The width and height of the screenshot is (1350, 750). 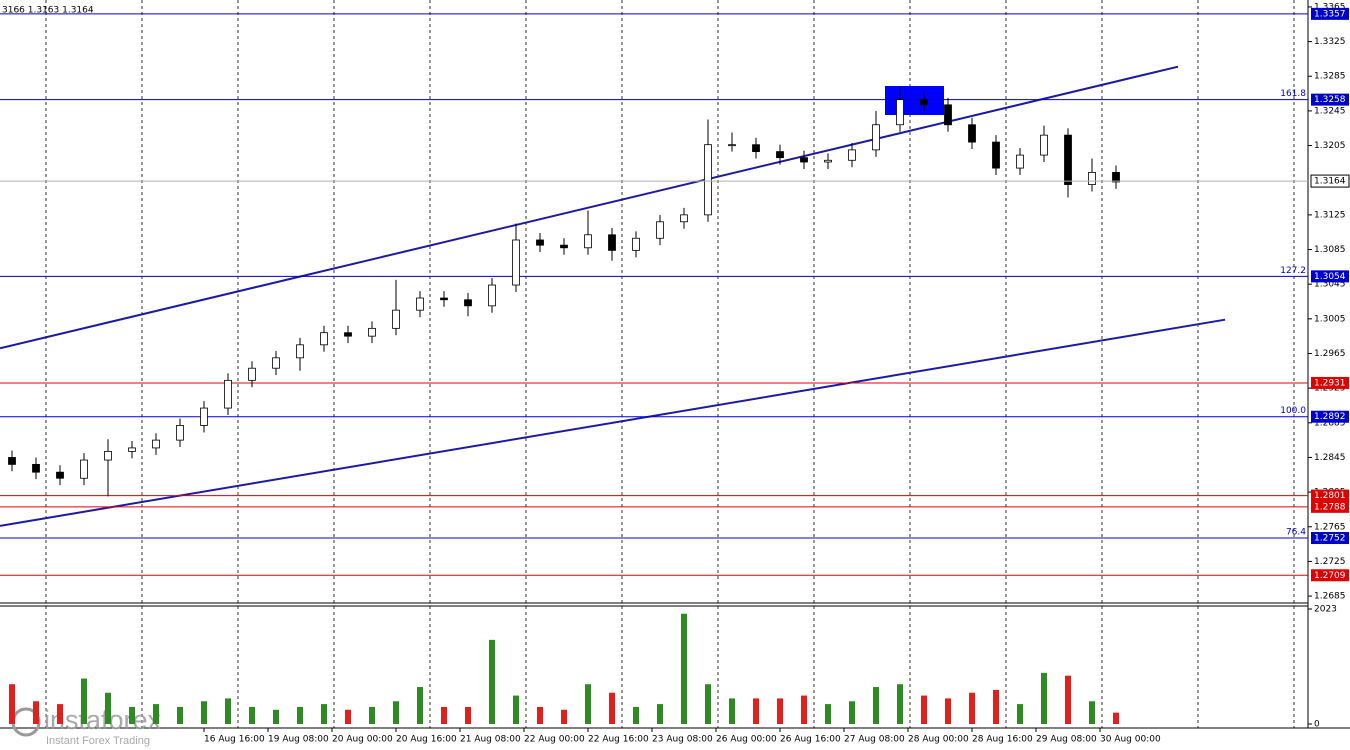 I want to click on y-tick-label: 1.3125, so click(x=1330, y=215).